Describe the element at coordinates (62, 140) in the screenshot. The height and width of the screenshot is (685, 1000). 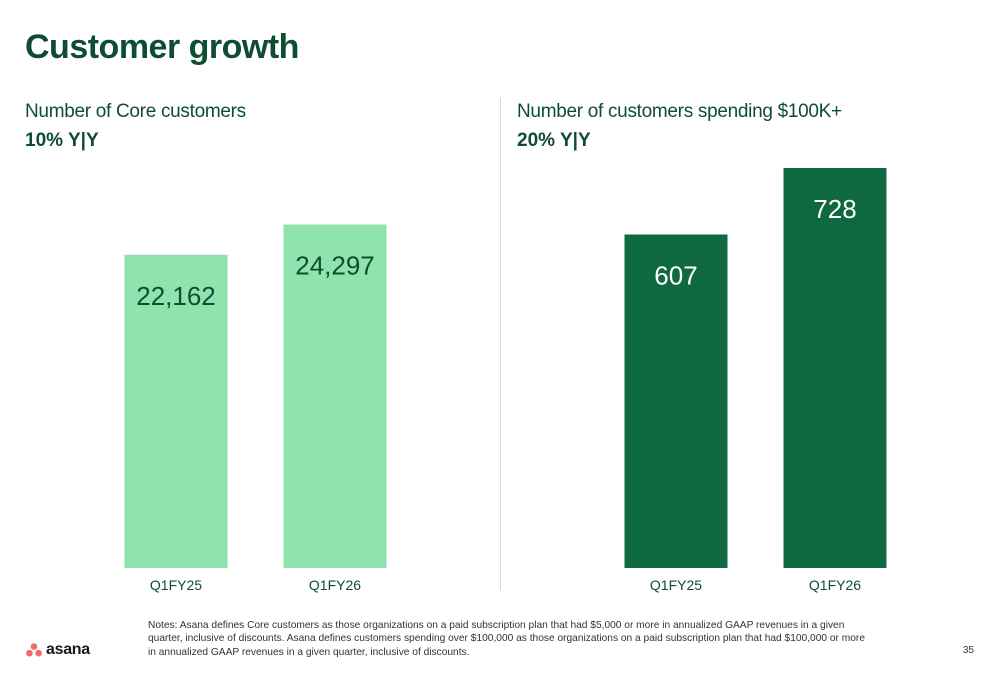
I see `left-chart-growth: 10% Y|Y` at that location.